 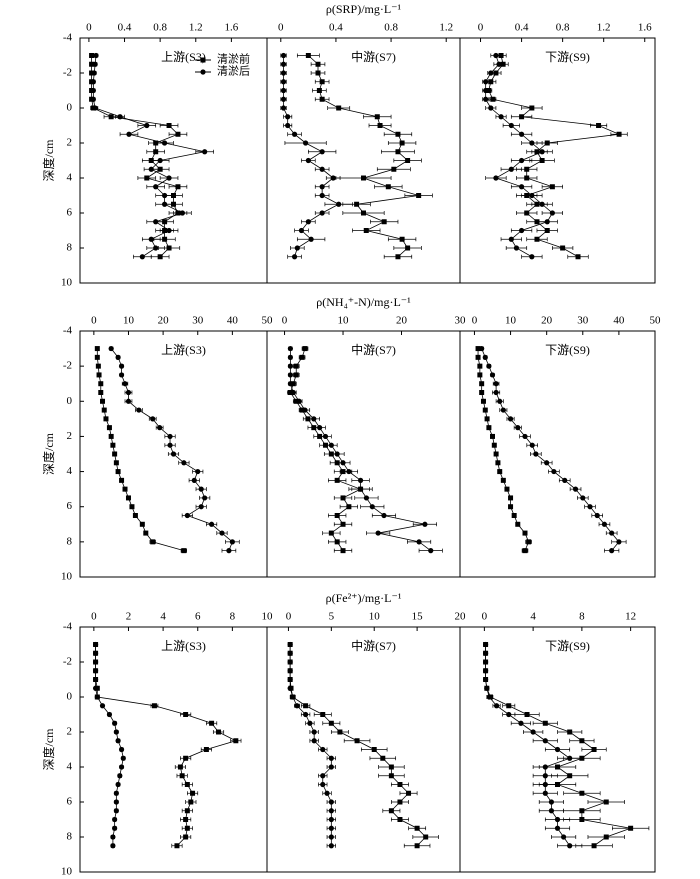 What do you see at coordinates (461, 321) in the screenshot?
I see `x-tick-label: 30` at bounding box center [461, 321].